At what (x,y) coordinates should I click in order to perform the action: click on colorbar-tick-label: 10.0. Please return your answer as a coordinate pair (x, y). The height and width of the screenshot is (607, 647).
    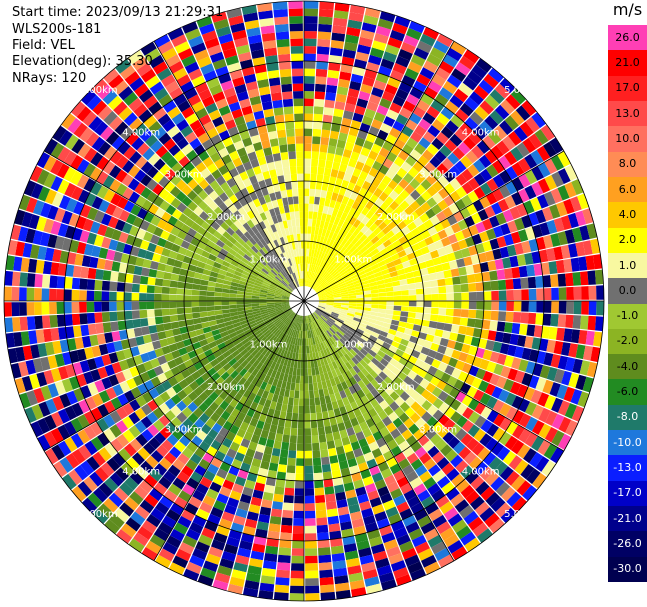
    Looking at the image, I should click on (627, 138).